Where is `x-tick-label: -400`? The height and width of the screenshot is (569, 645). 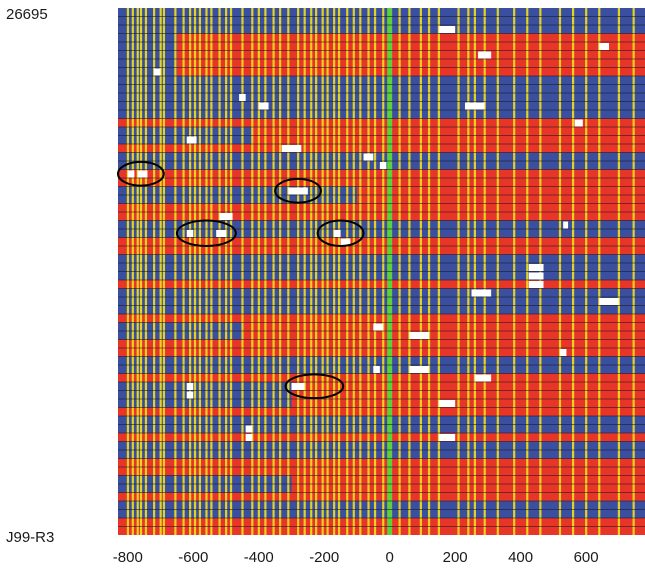 x-tick-label: -400 is located at coordinates (259, 557).